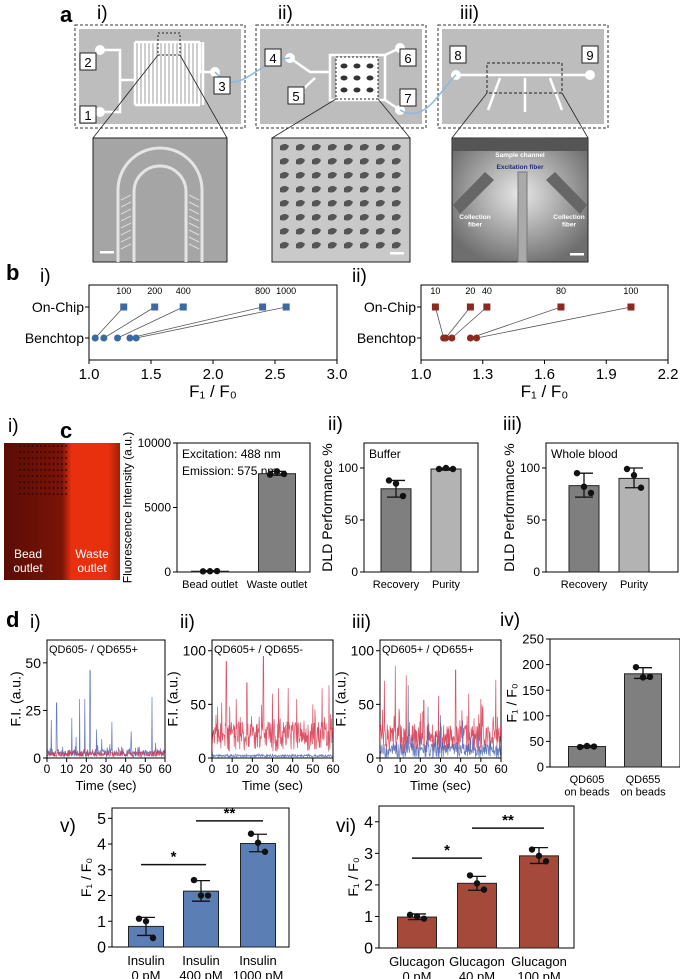 The image size is (680, 979). Describe the element at coordinates (516, 322) in the screenshot. I see `connector-line` at that location.